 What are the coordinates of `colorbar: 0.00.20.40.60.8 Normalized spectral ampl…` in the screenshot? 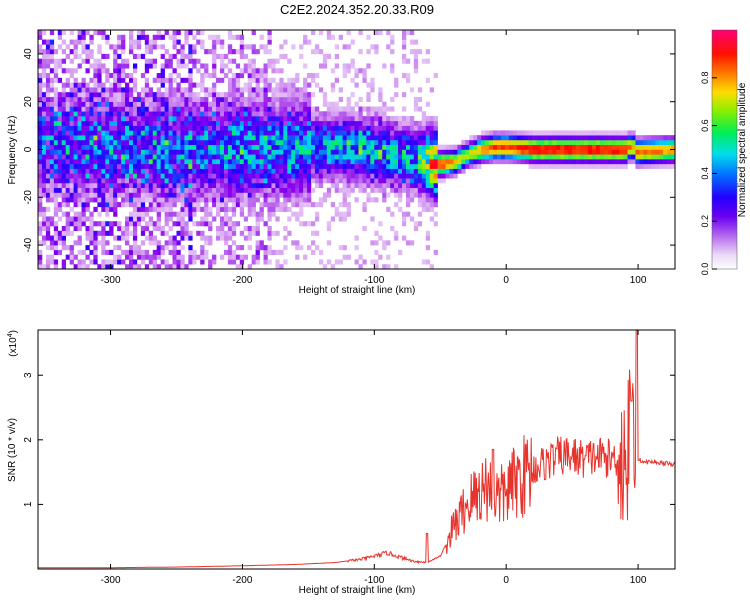 It's located at (724, 152).